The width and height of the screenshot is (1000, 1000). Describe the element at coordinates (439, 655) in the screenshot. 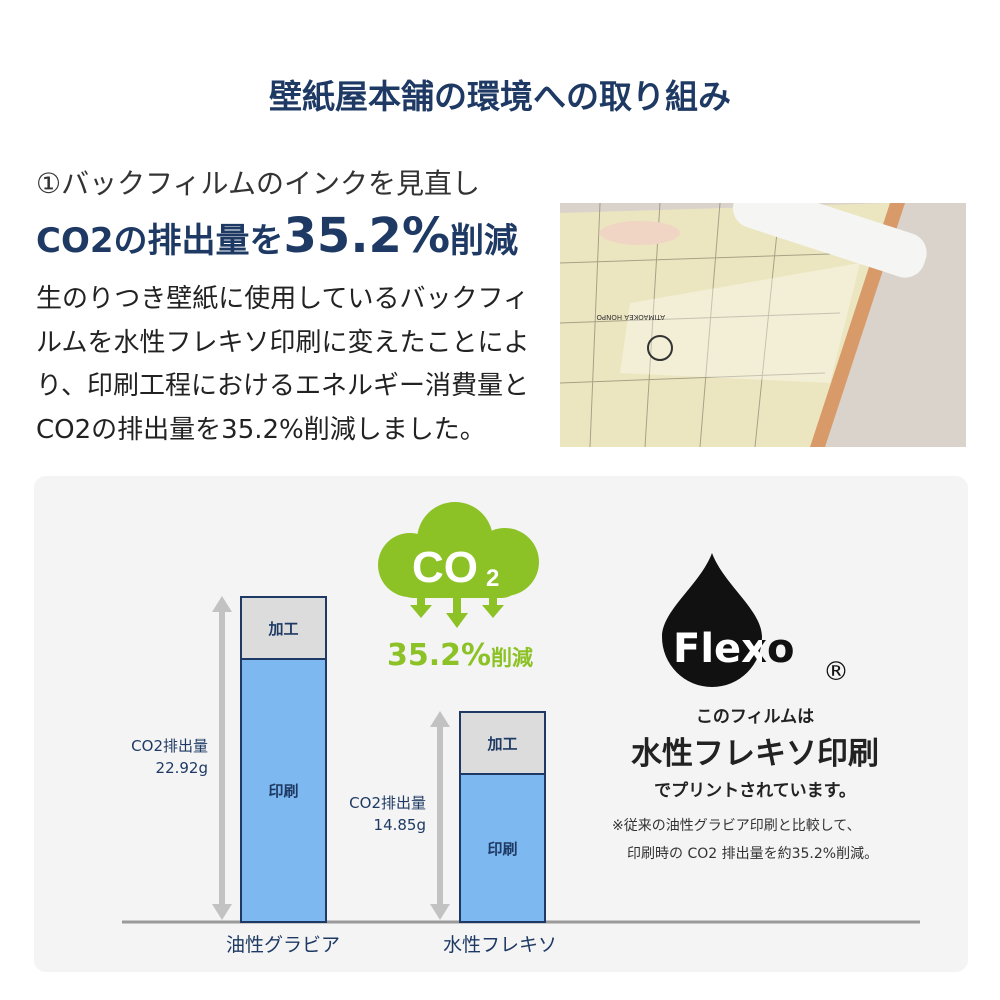

I see `reduction-value: 35.2%` at that location.